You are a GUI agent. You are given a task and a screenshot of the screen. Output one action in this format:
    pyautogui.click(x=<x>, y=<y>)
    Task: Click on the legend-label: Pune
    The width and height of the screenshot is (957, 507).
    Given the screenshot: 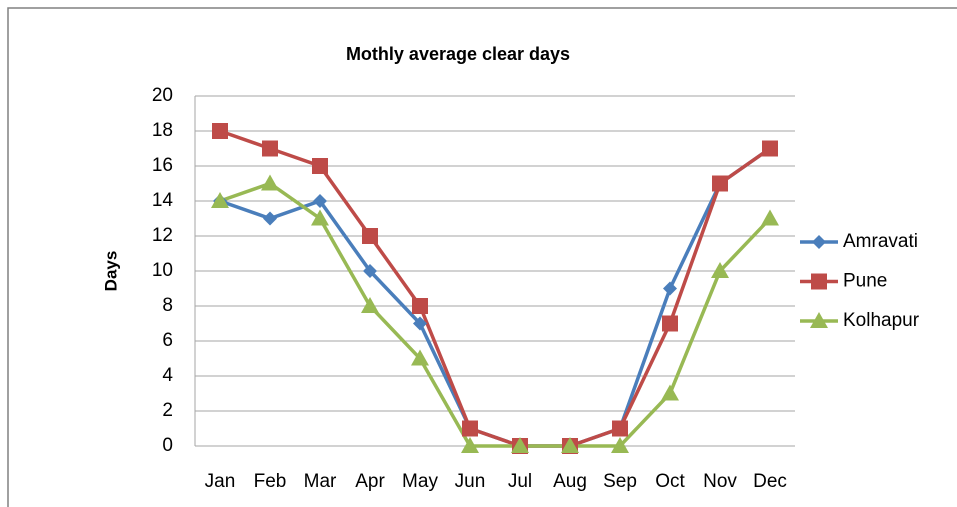 What is the action you would take?
    pyautogui.click(x=865, y=281)
    